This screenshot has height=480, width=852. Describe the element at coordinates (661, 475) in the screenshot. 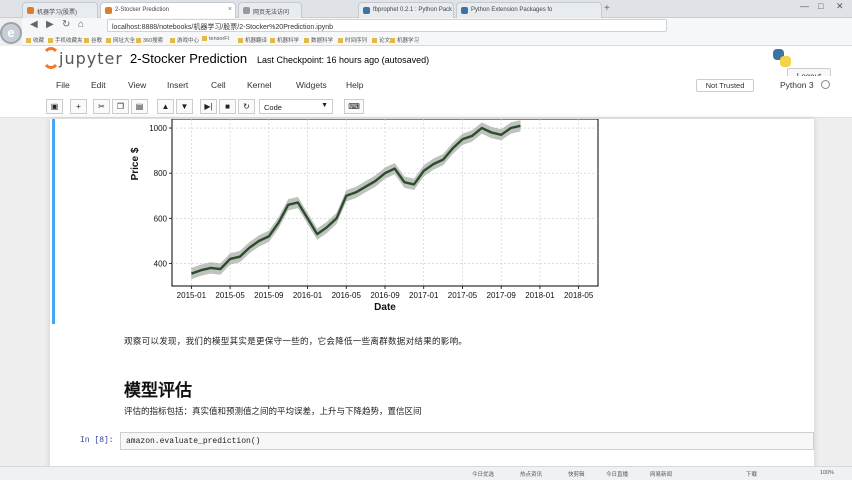

I see `status-item: 网易新闻` at that location.